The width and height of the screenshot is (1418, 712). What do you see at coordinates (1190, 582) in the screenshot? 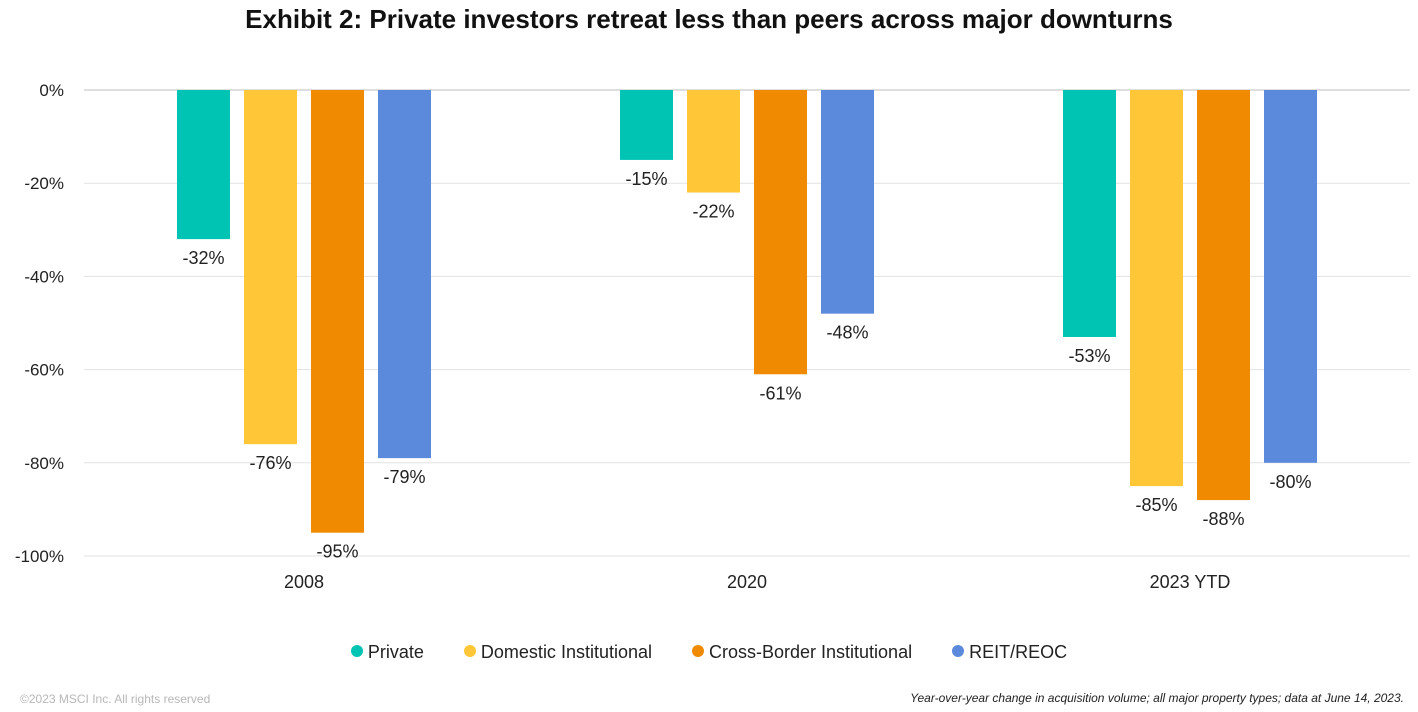
I see `x-tick-label: 2023 YTD` at bounding box center [1190, 582].